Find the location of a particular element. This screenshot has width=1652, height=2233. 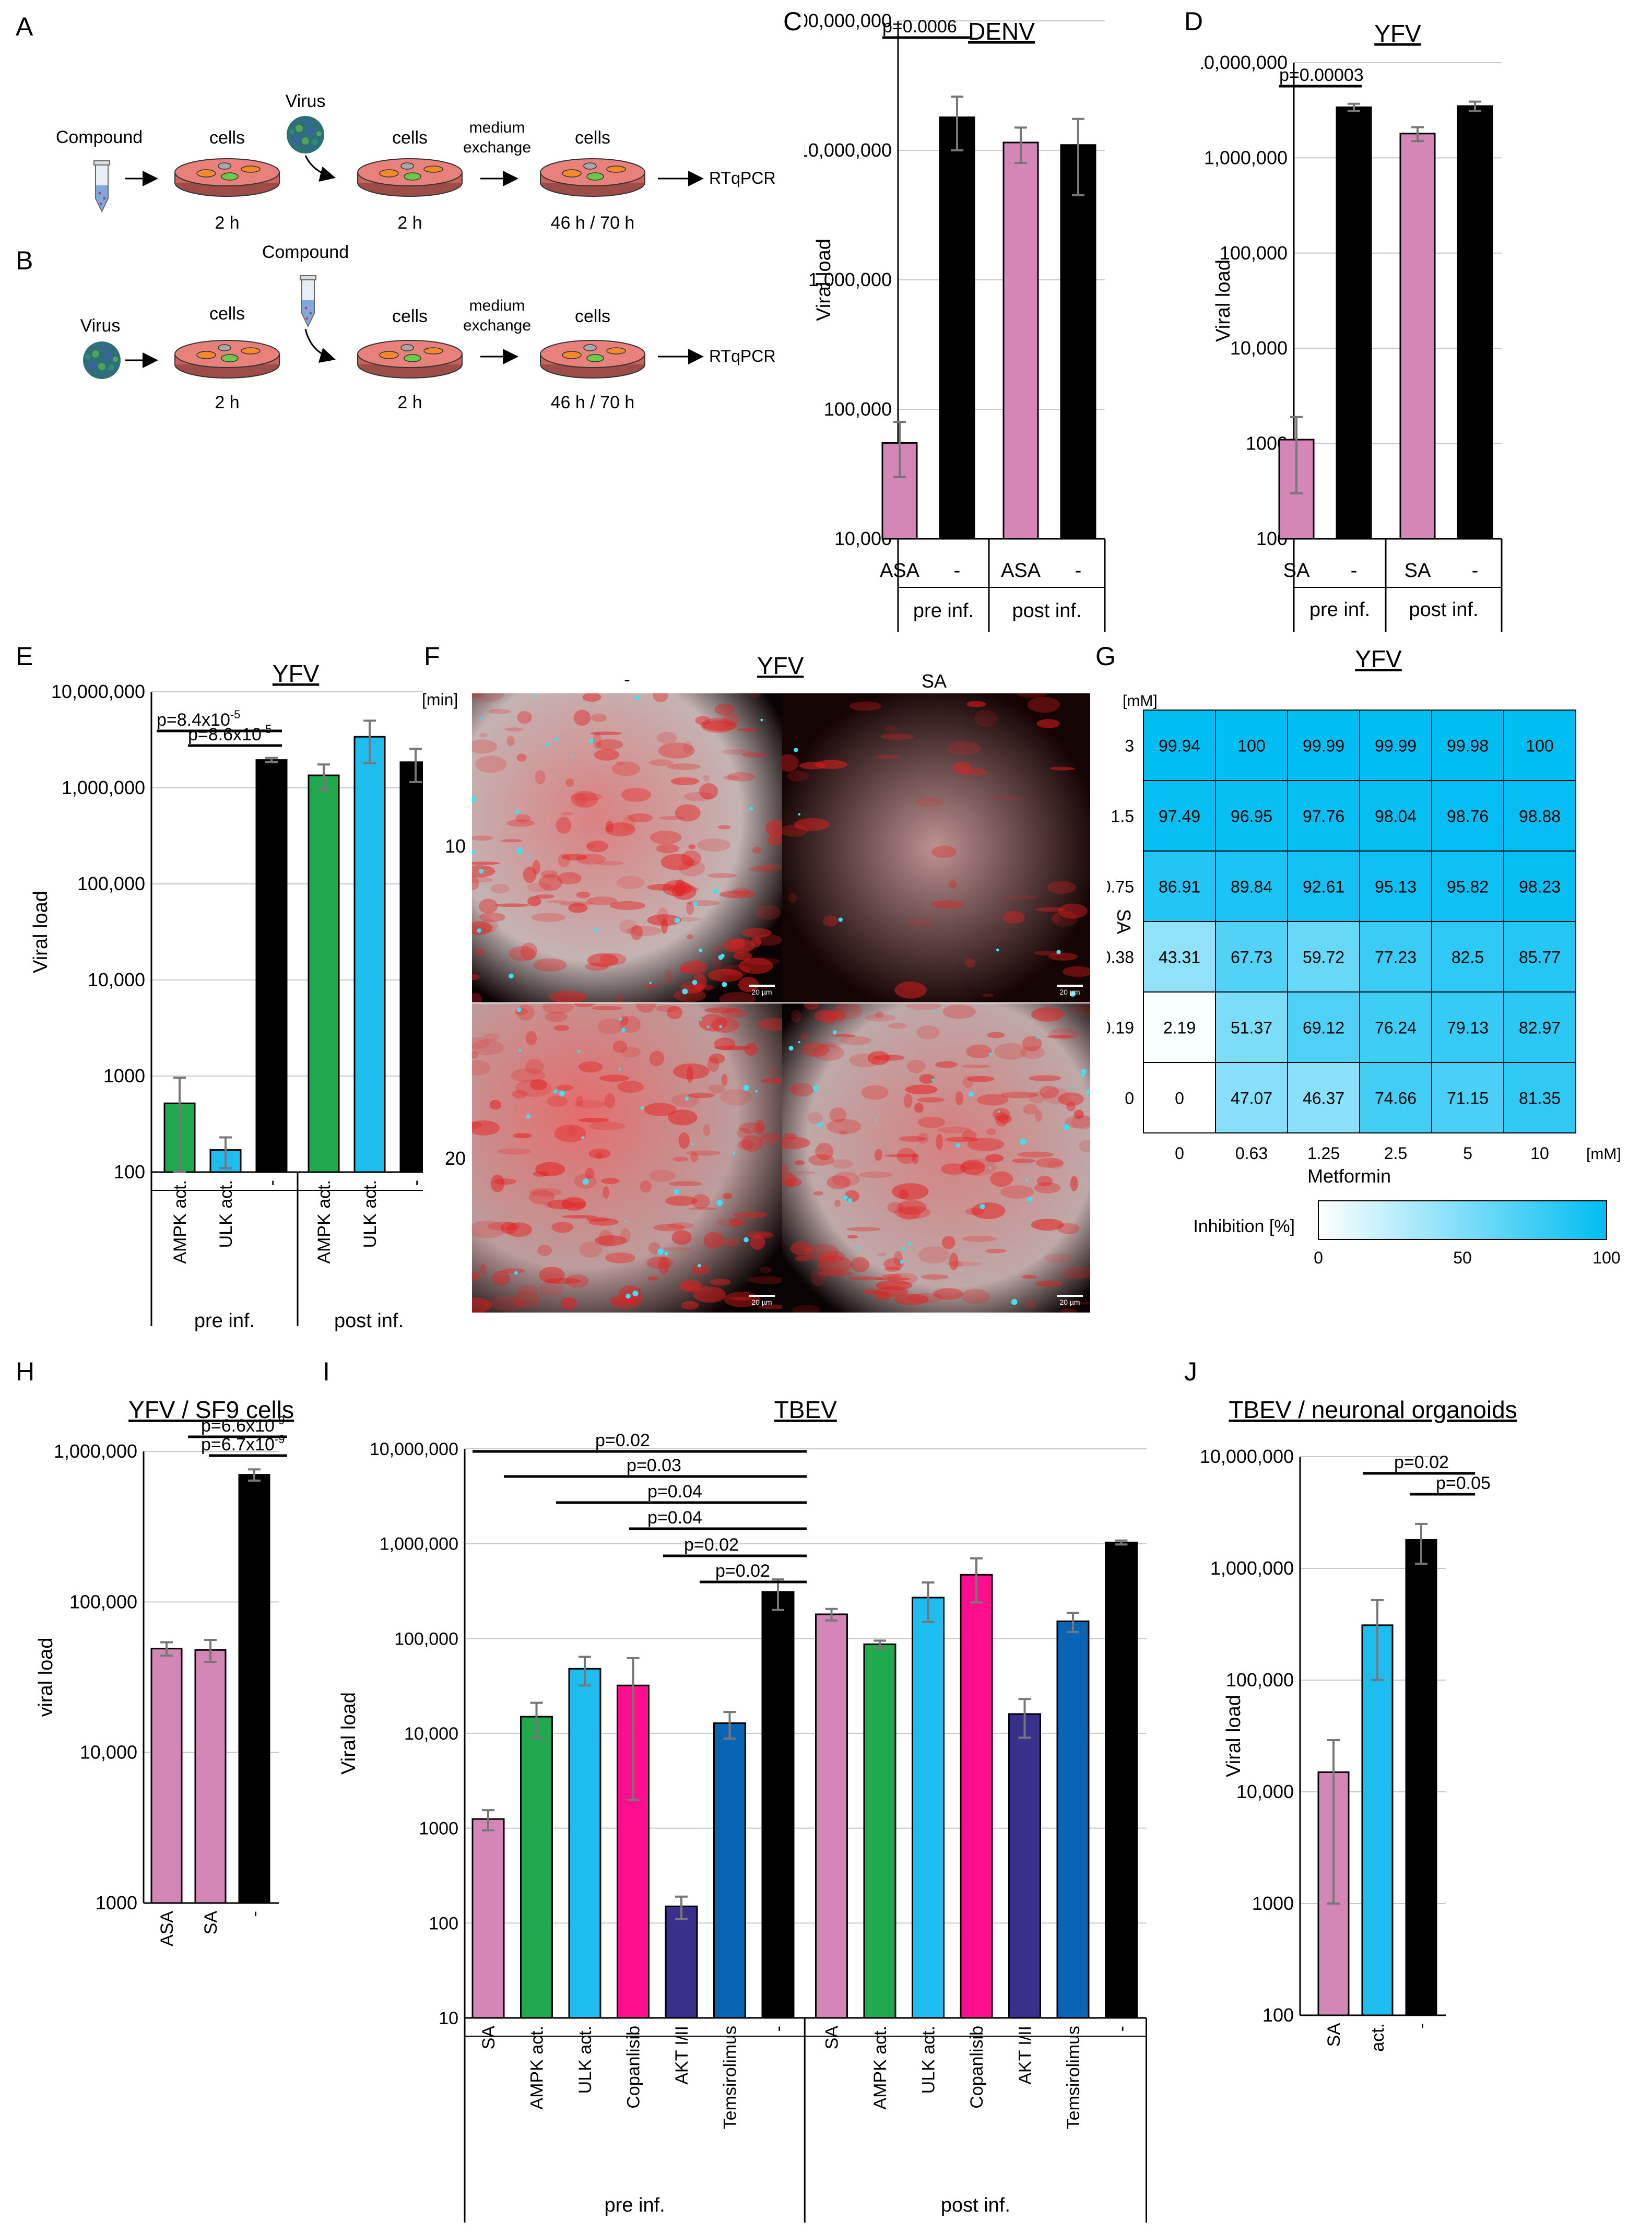

x-tick-label: 1.25 is located at coordinates (1324, 1153).